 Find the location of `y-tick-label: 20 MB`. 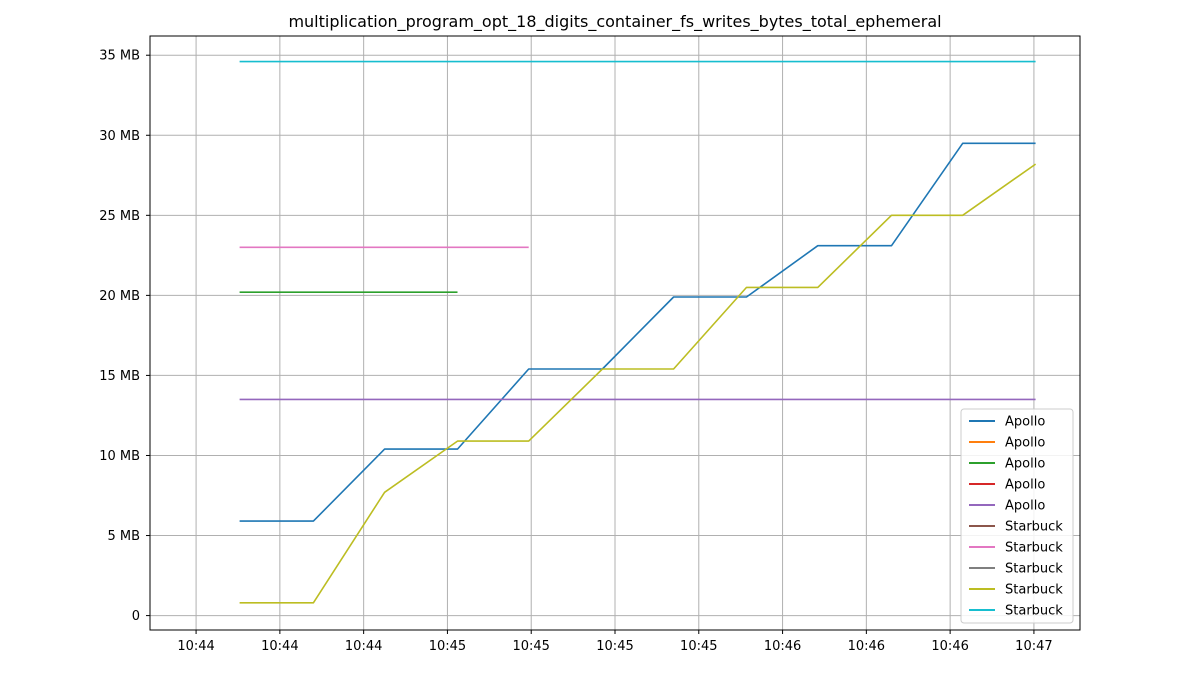

y-tick-label: 20 MB is located at coordinates (119, 296).